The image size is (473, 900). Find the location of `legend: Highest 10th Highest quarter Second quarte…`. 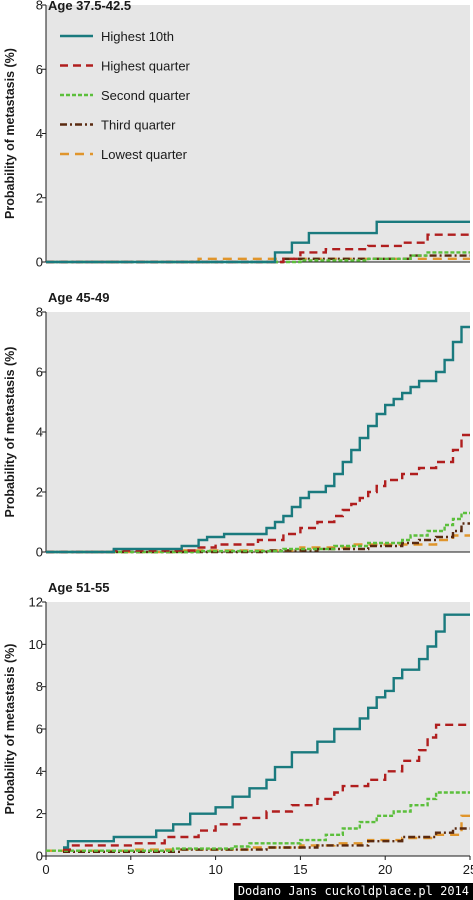

legend: Highest 10th Highest quarter Second quarte… is located at coordinates (125, 95).